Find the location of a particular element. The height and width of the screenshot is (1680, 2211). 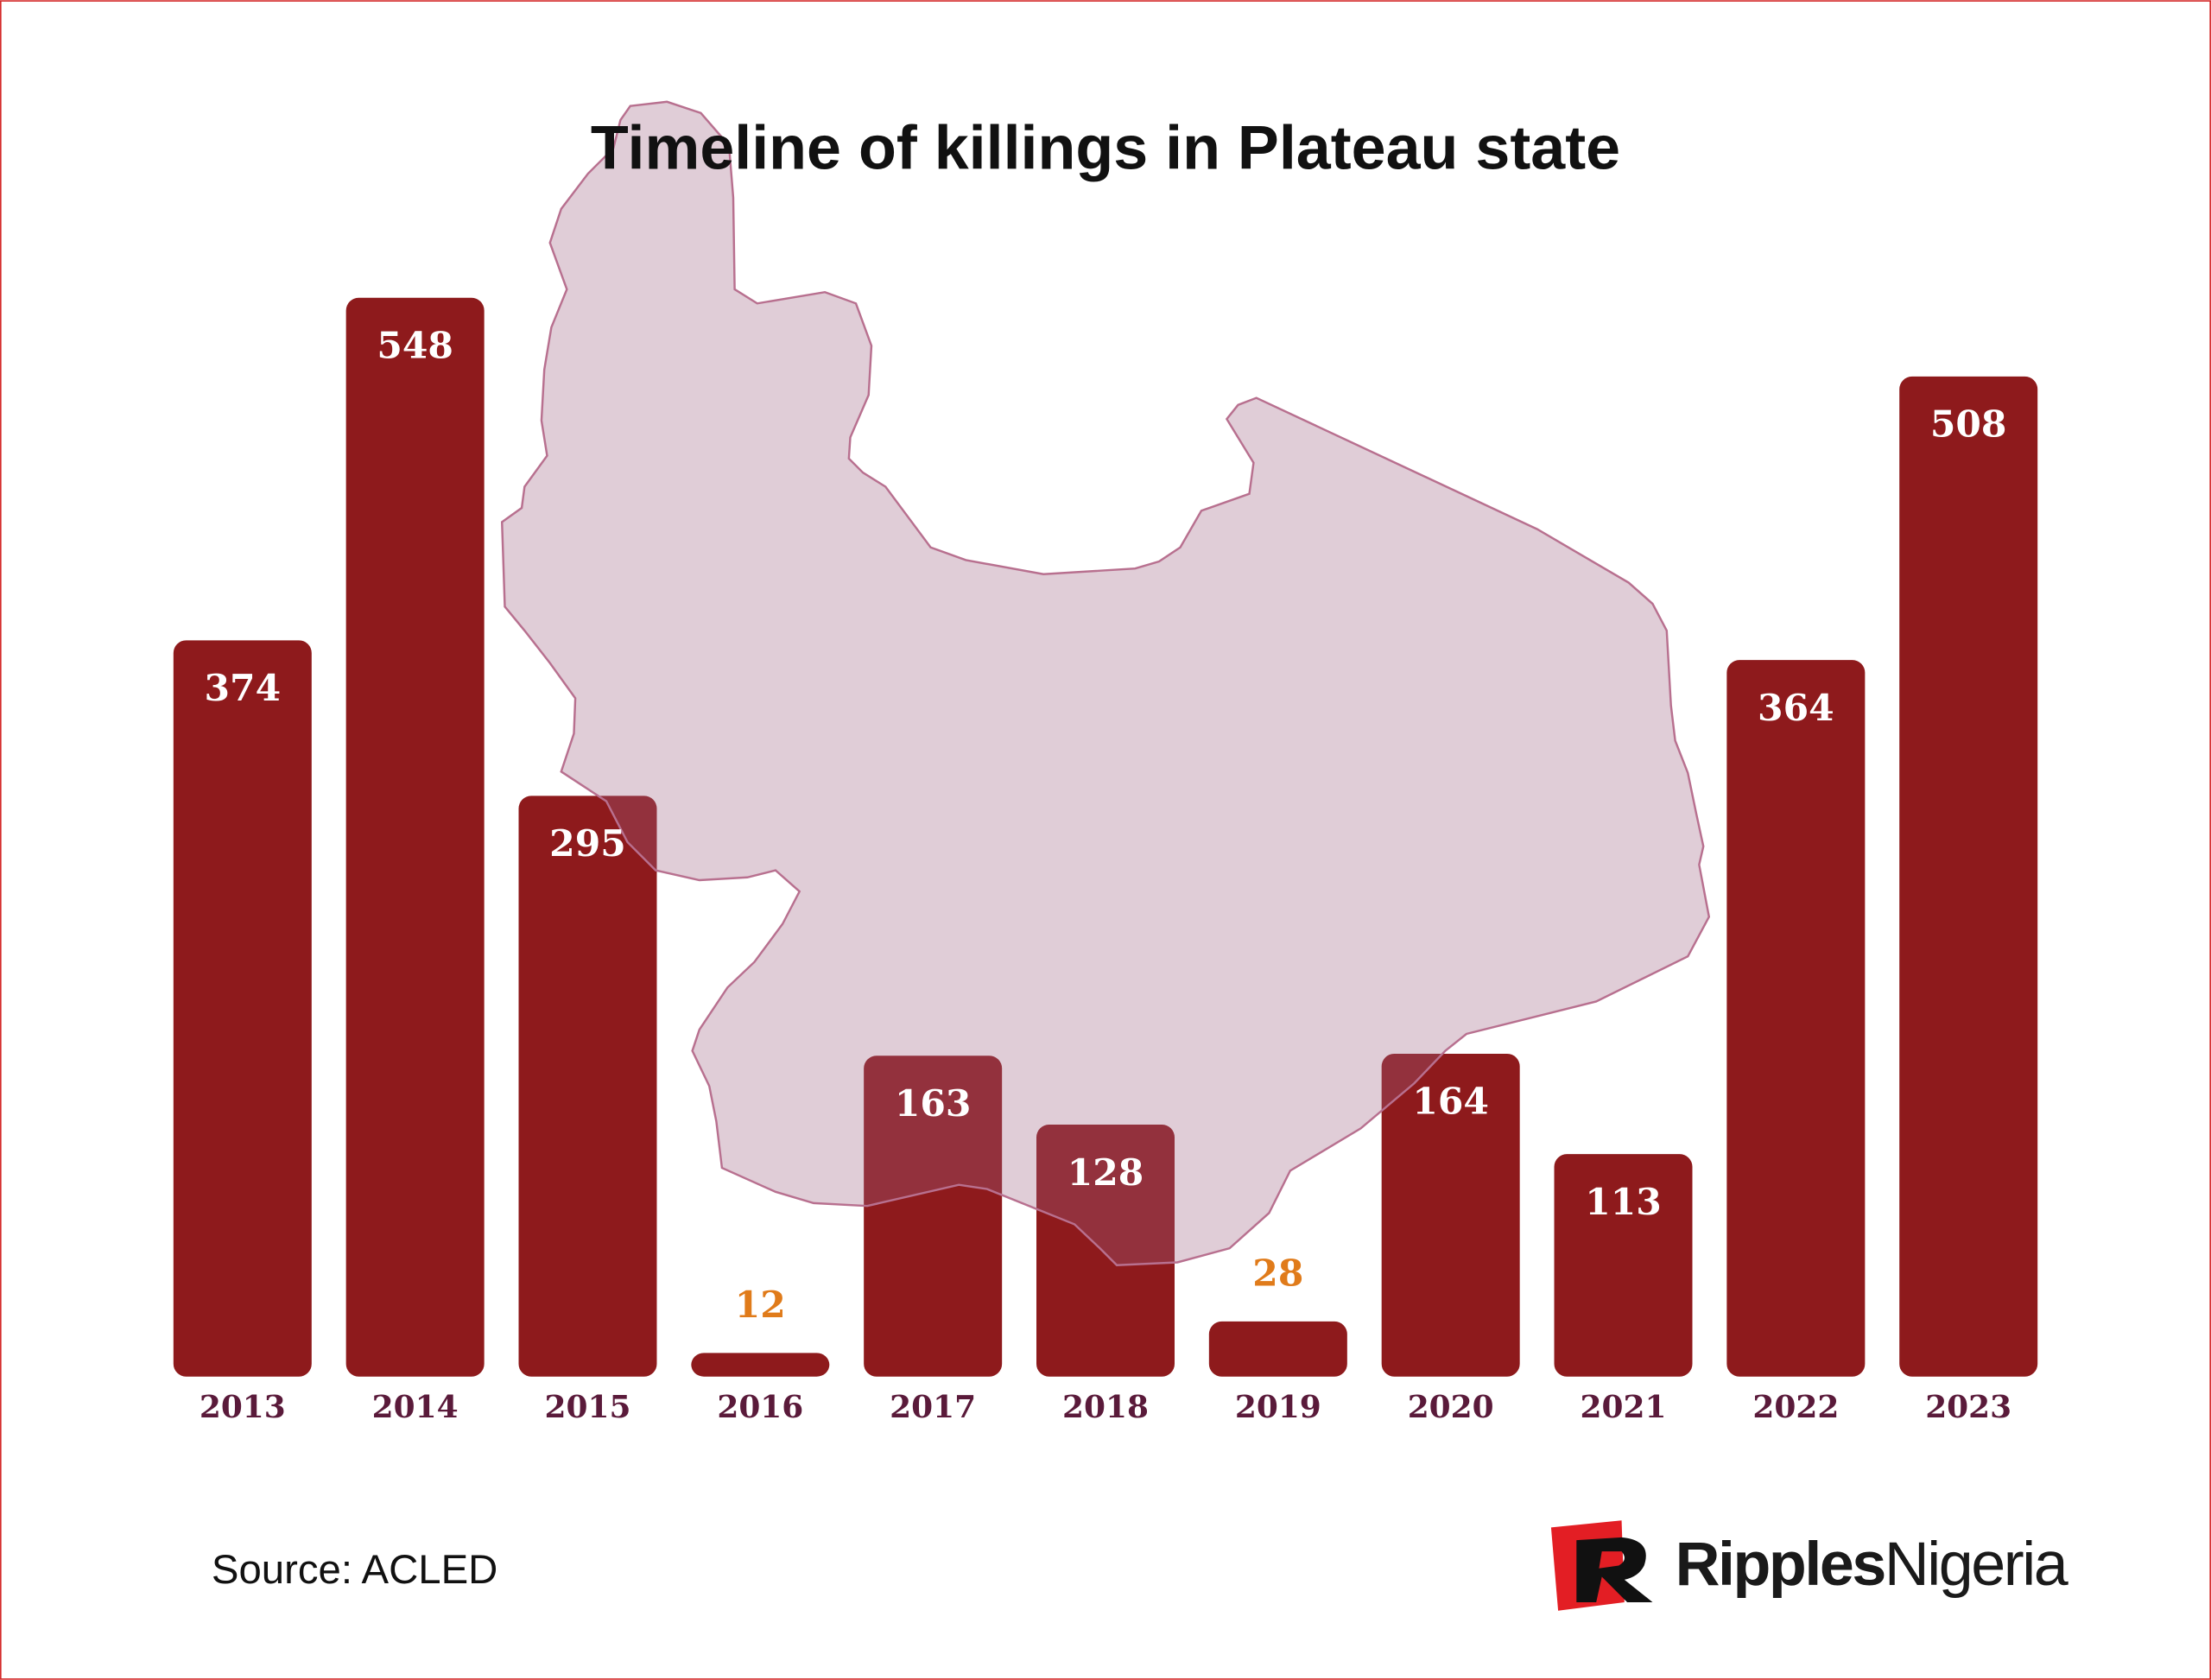

x-tick-label: 2022 is located at coordinates (1795, 1407).